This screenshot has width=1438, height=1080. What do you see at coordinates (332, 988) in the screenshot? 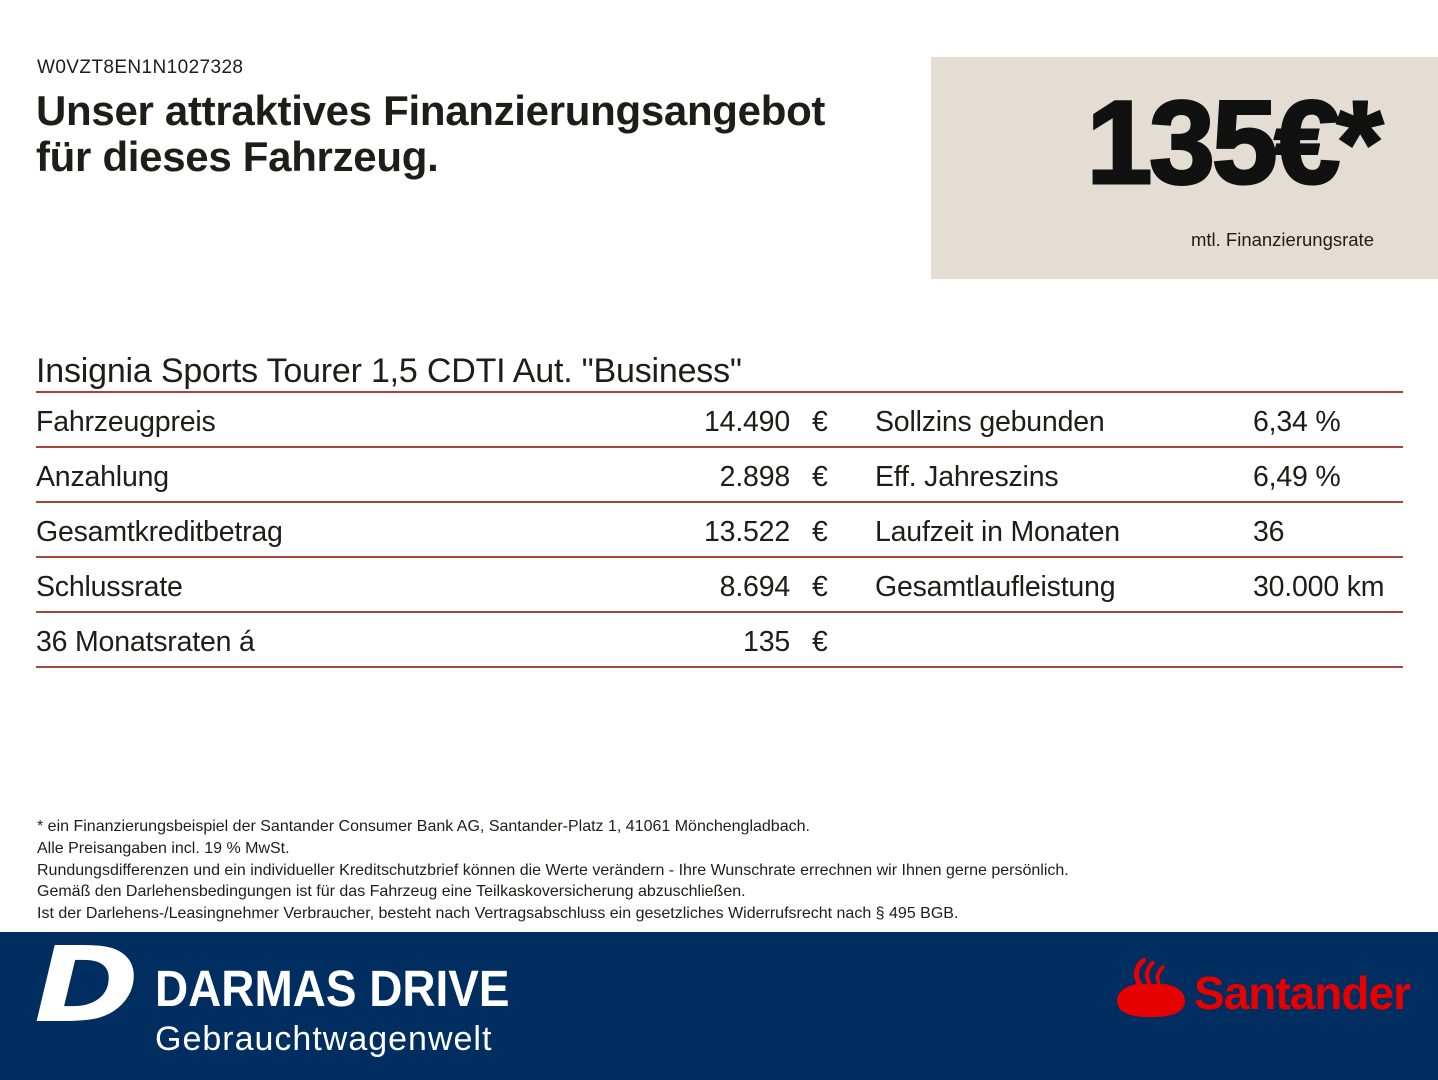
I see `dealer-name: DARMAS DRIVE` at bounding box center [332, 988].